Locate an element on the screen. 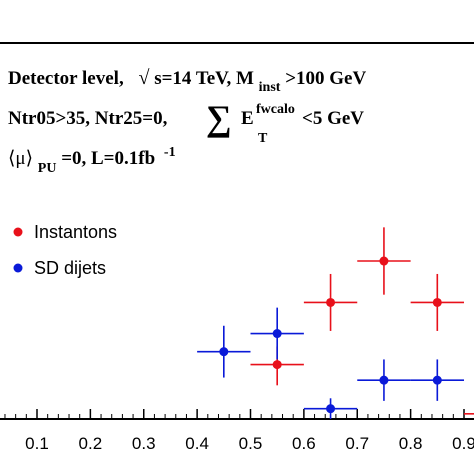 This screenshot has width=474, height=474. x-tick-label: 0.8 is located at coordinates (411, 443).